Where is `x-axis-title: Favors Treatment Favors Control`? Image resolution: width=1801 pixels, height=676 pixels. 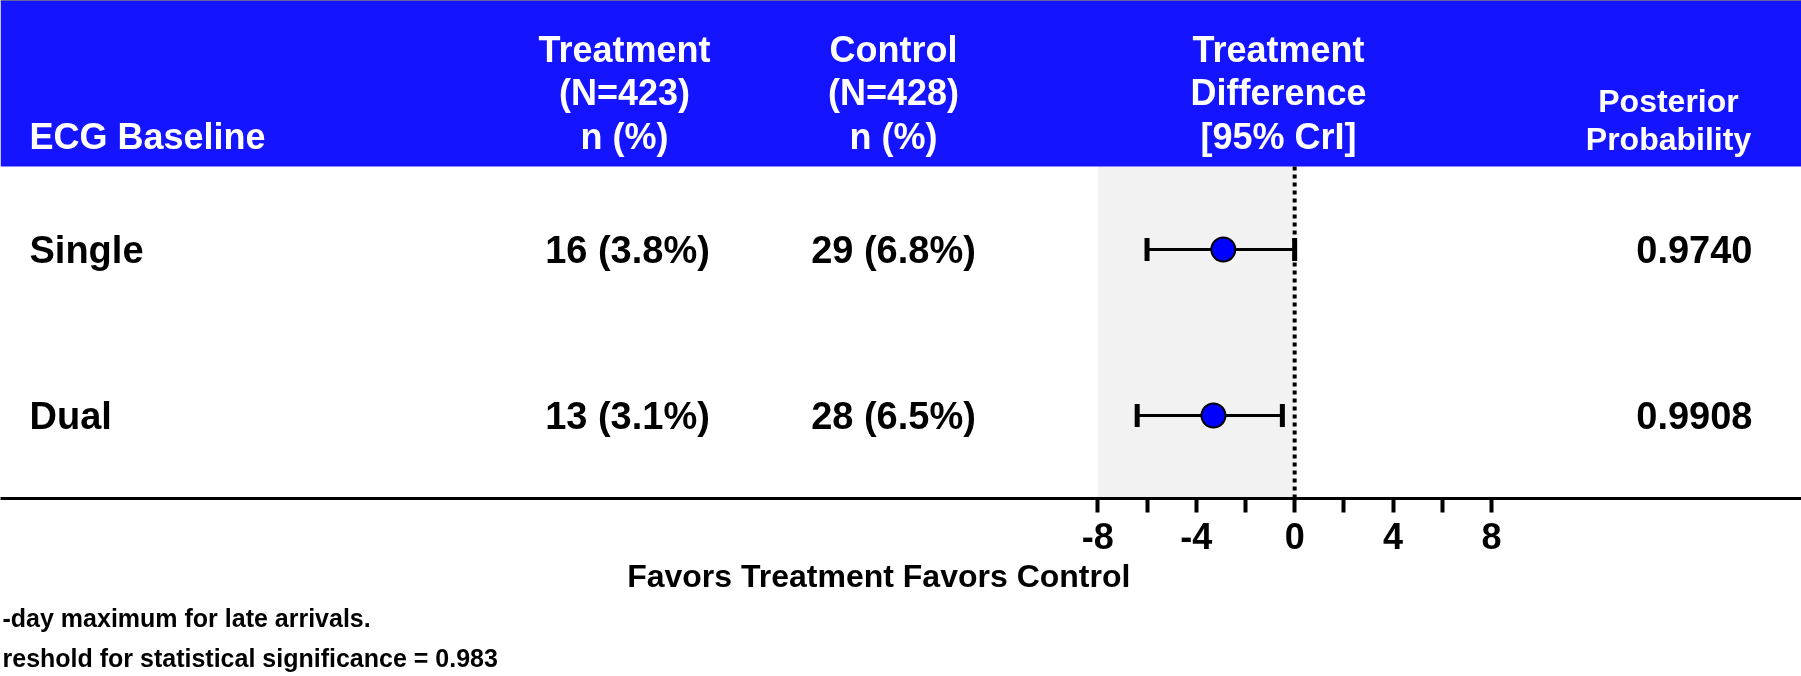 x-axis-title: Favors Treatment Favors Control is located at coordinates (879, 575).